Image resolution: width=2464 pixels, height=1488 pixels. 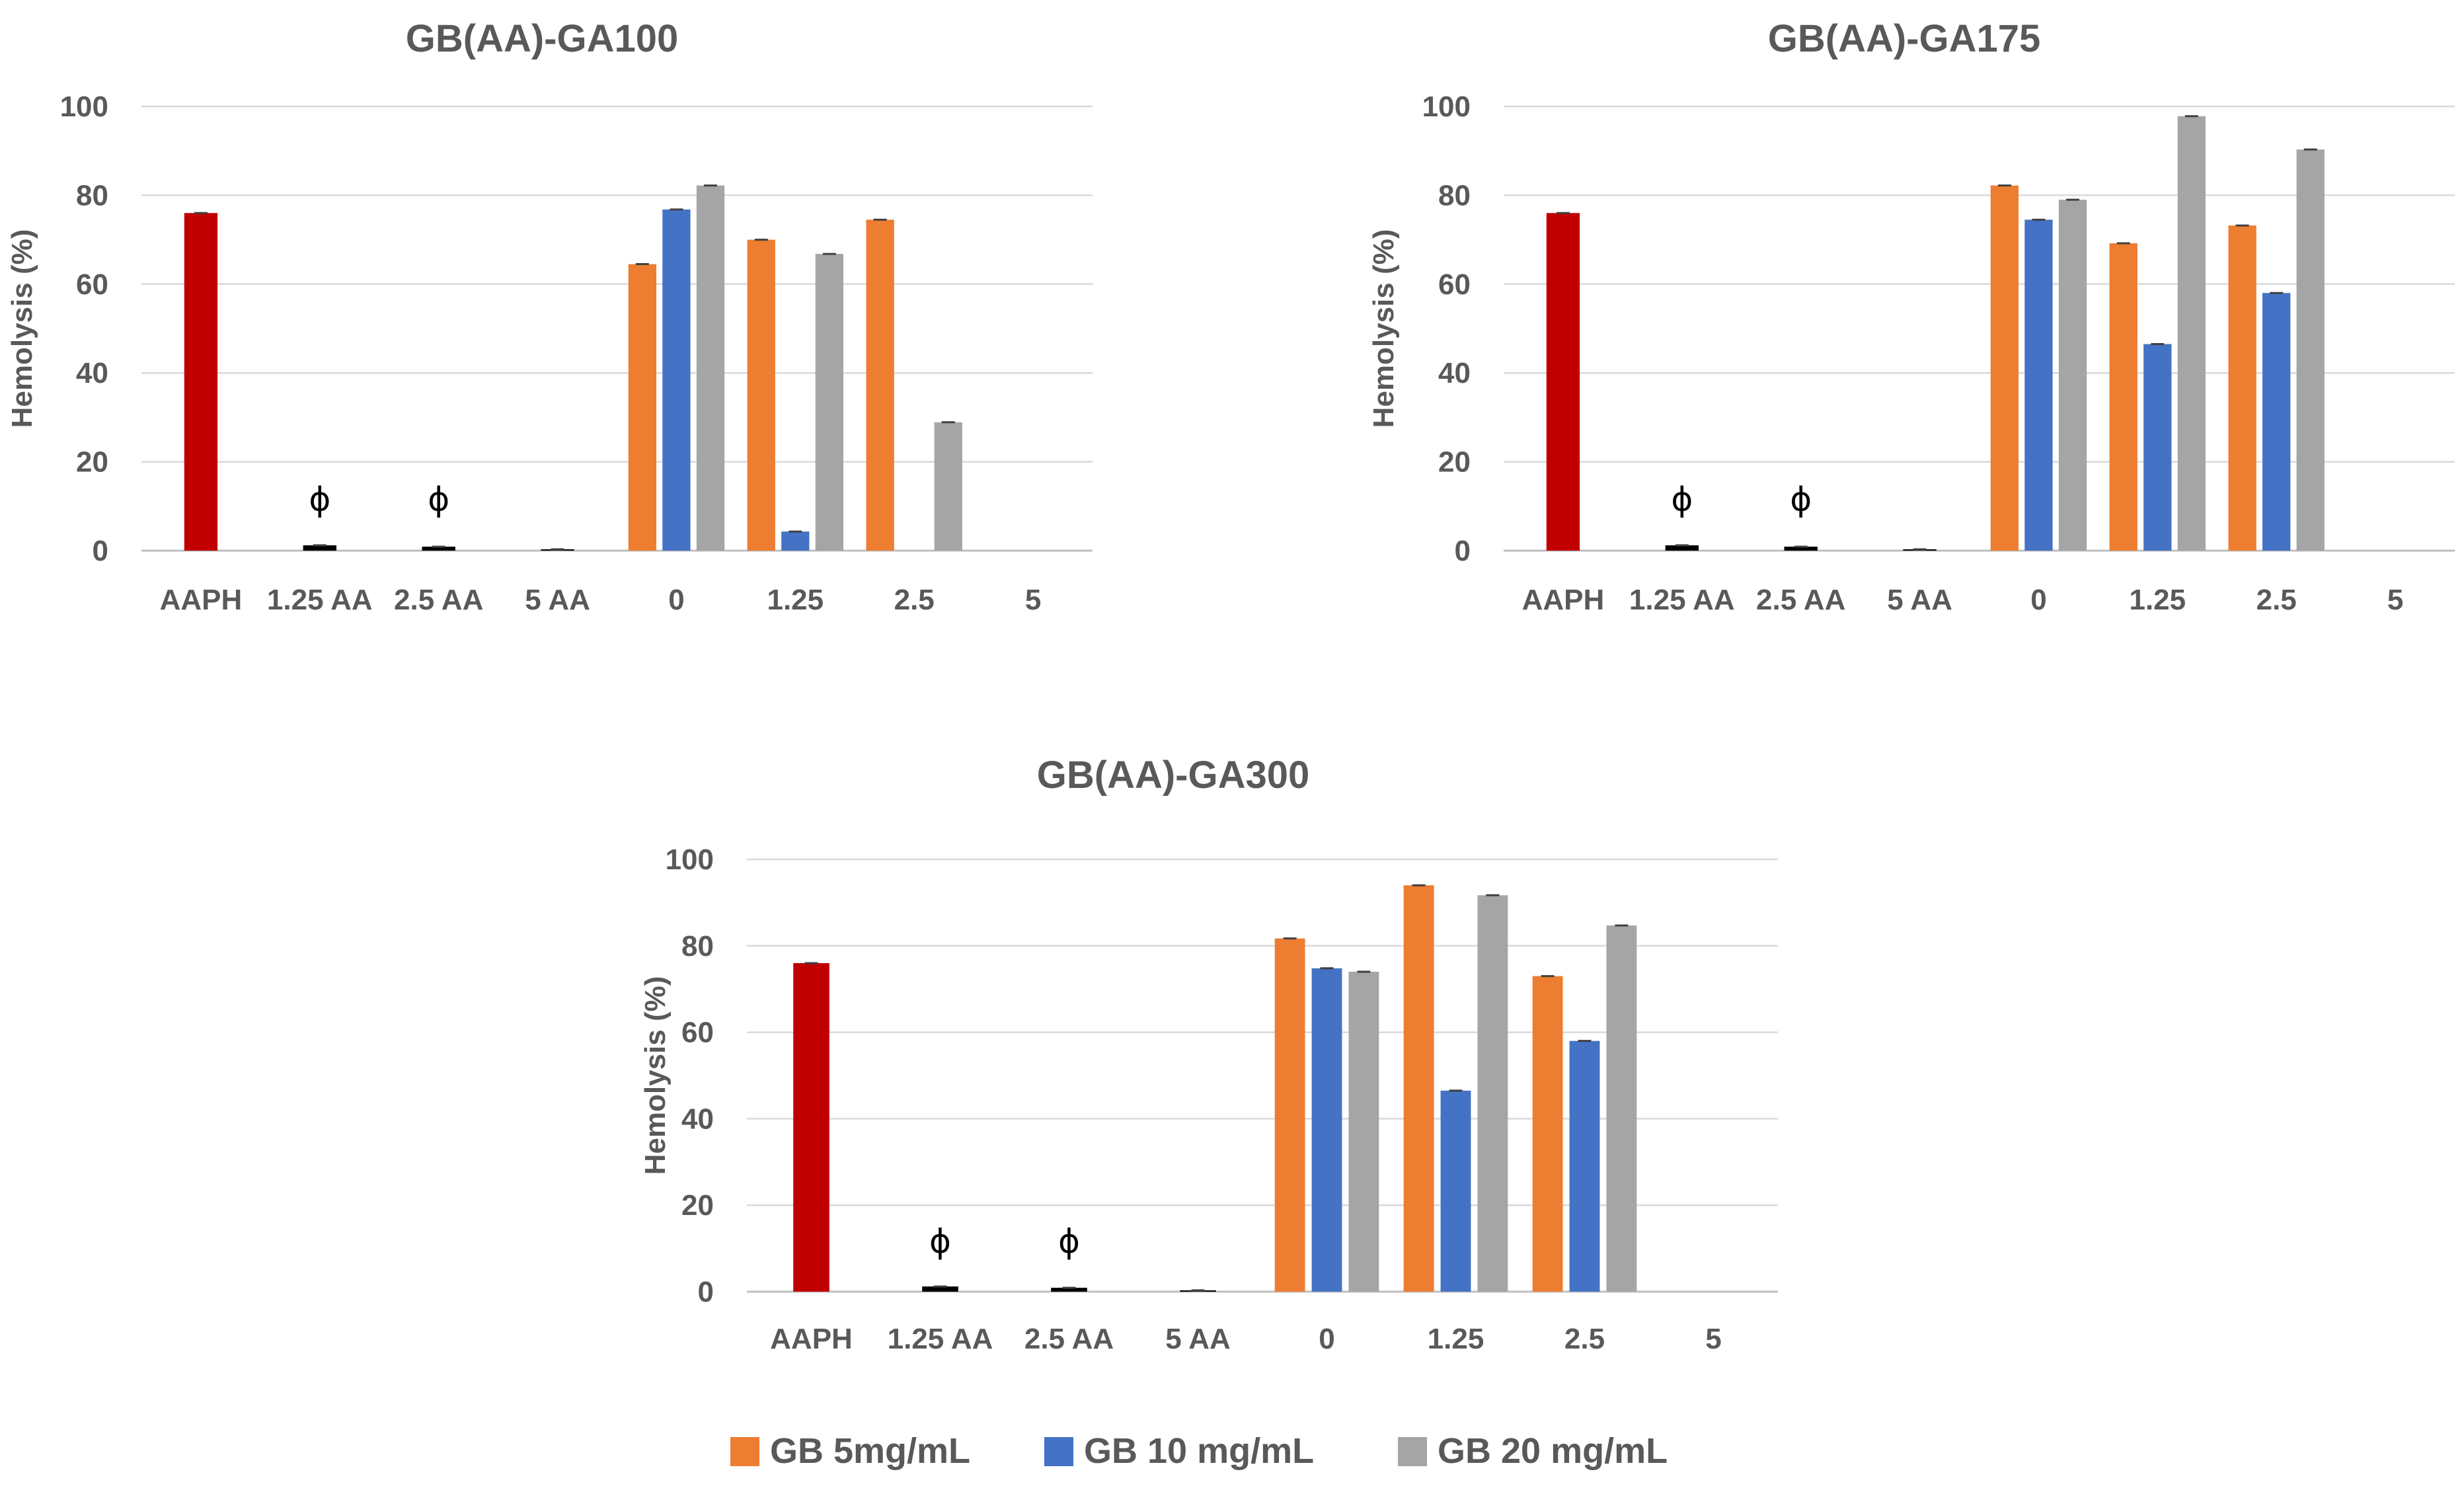 What do you see at coordinates (1553, 1451) in the screenshot?
I see `legend-label: GB 20 mg/mL` at bounding box center [1553, 1451].